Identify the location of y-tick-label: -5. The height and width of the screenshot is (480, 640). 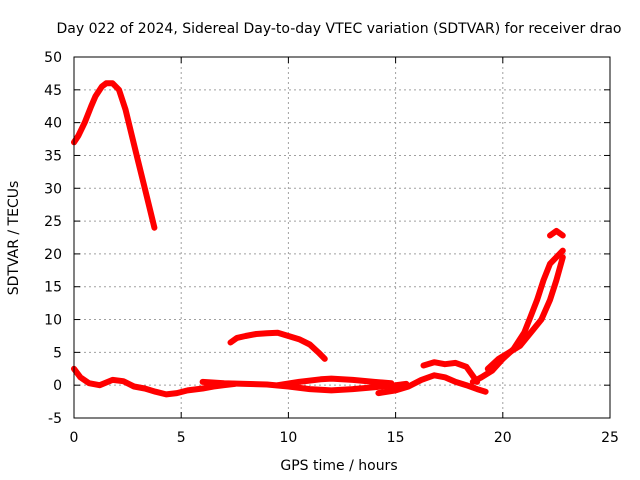
(55, 419).